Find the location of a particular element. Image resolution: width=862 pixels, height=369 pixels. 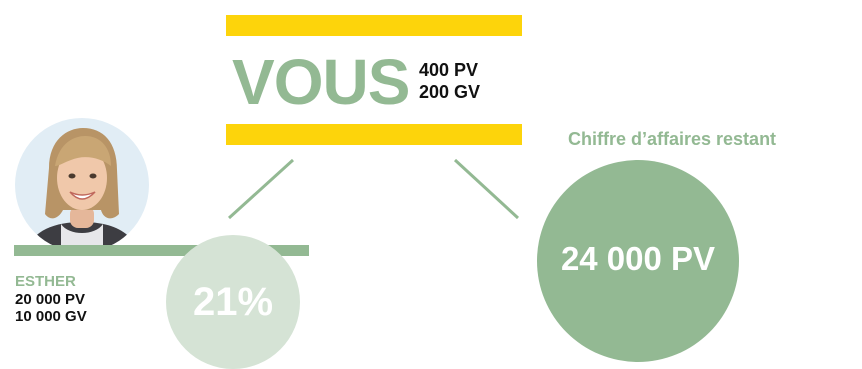

vous-bottom-bar is located at coordinates (374, 134).